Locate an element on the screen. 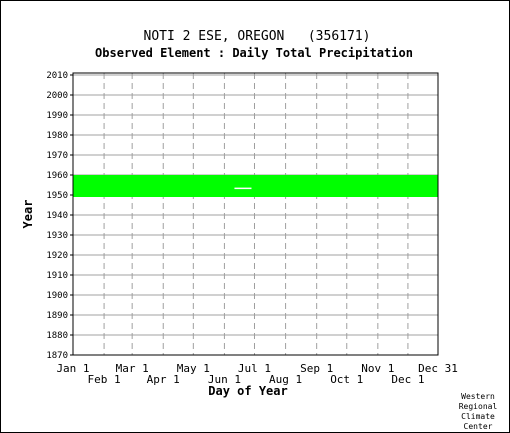 This screenshot has width=510, height=433. y-tick-label-1910: 1910 is located at coordinates (57, 276).